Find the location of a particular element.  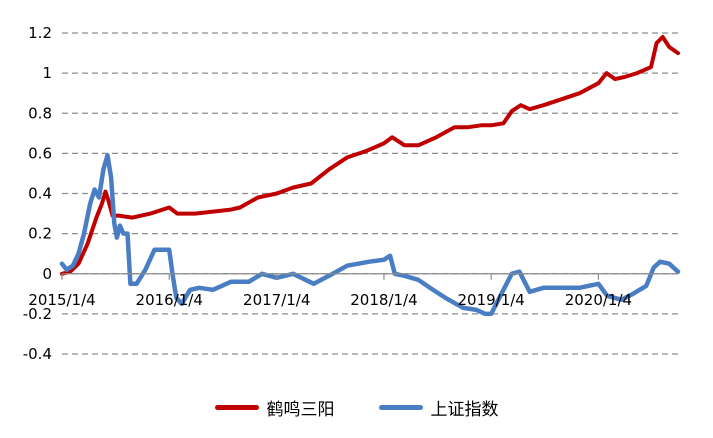

legend: 鹤鸣三阳 上证指数 is located at coordinates (356, 407).